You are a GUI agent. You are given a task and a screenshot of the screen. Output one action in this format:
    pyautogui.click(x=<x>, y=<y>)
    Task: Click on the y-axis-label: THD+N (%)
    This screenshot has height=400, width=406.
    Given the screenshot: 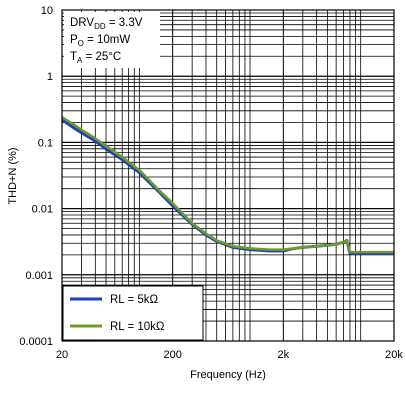 What is the action you would take?
    pyautogui.click(x=13, y=175)
    